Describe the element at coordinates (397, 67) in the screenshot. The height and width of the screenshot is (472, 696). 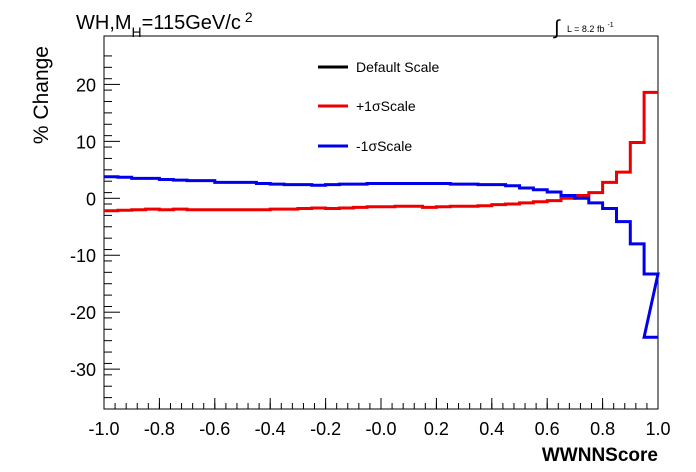
I see `legend-label-default: Default Scale` at that location.